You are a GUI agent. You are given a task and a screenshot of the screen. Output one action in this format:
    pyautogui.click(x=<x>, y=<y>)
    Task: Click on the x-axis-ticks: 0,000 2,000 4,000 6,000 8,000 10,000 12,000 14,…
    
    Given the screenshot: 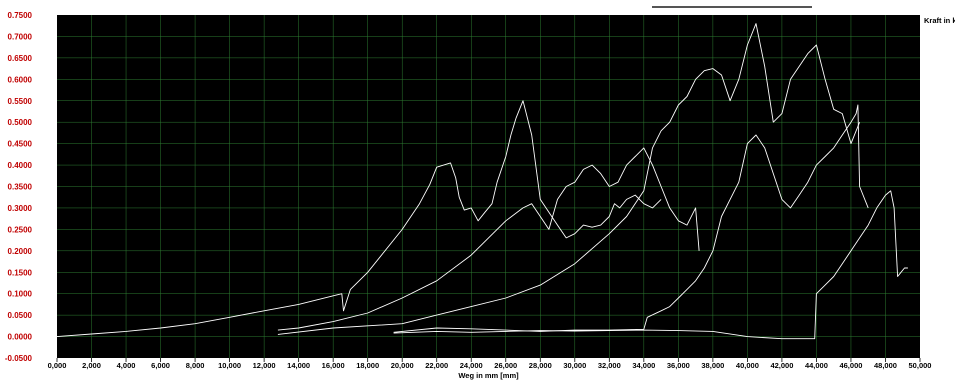 What is the action you would take?
    pyautogui.click(x=490, y=364)
    